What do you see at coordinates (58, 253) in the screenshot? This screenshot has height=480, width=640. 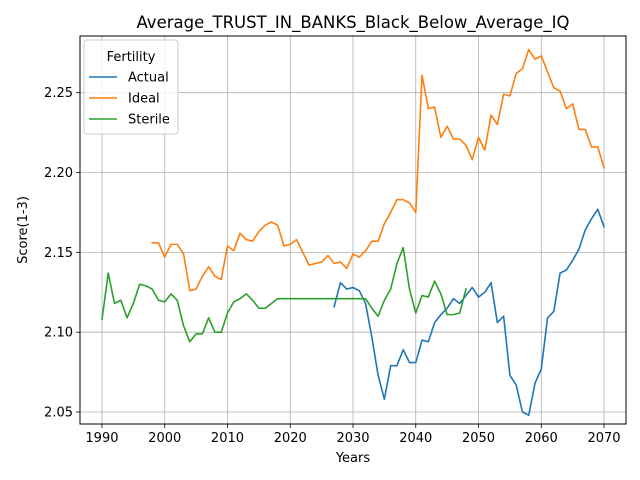 I see `y-tick-label: 2.15` at bounding box center [58, 253].